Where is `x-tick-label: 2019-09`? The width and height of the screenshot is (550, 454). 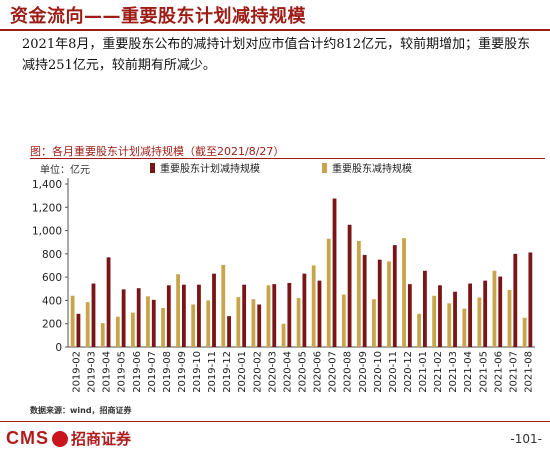
x-tick-label: 2019-09 is located at coordinates (182, 372).